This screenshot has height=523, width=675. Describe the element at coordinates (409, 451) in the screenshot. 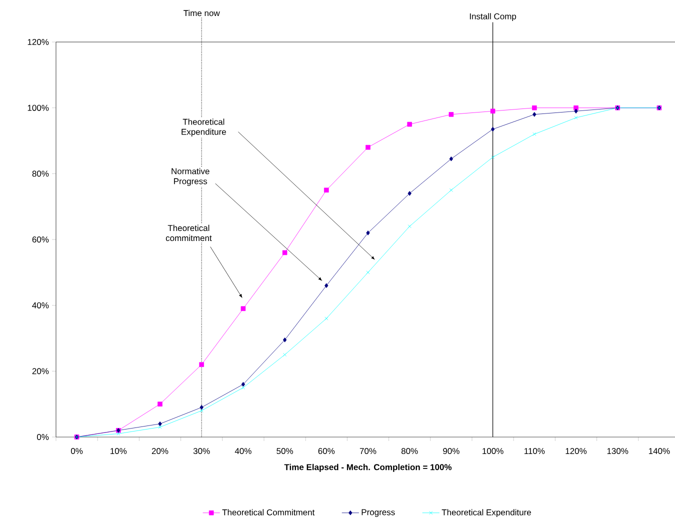

I see `x-tick-label: 80%` at that location.